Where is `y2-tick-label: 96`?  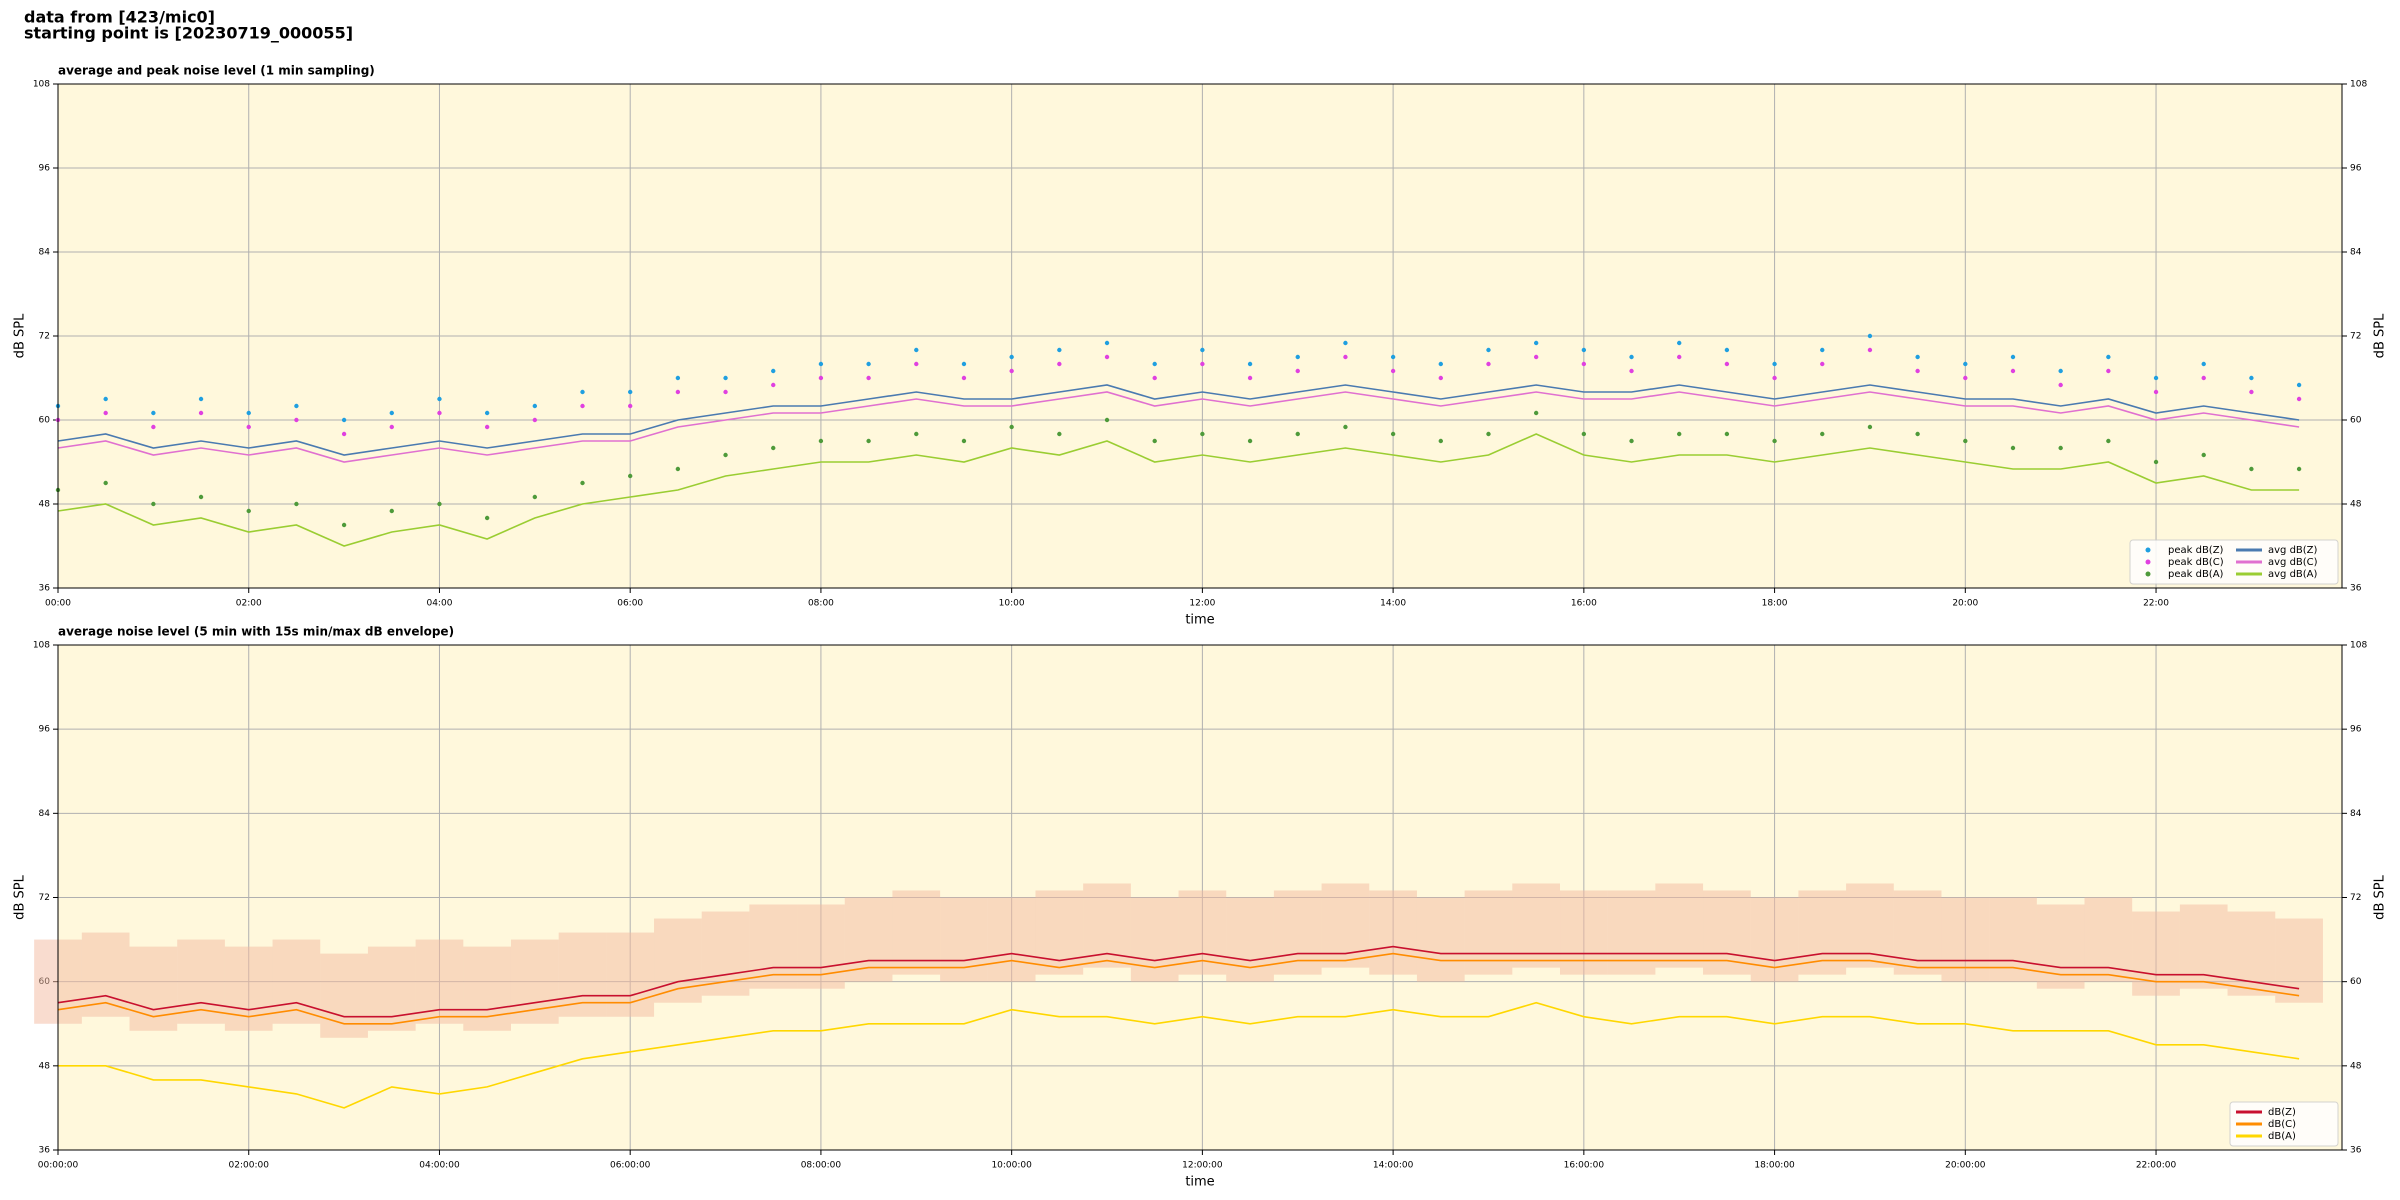 y2-tick-label: 96 is located at coordinates (2356, 169).